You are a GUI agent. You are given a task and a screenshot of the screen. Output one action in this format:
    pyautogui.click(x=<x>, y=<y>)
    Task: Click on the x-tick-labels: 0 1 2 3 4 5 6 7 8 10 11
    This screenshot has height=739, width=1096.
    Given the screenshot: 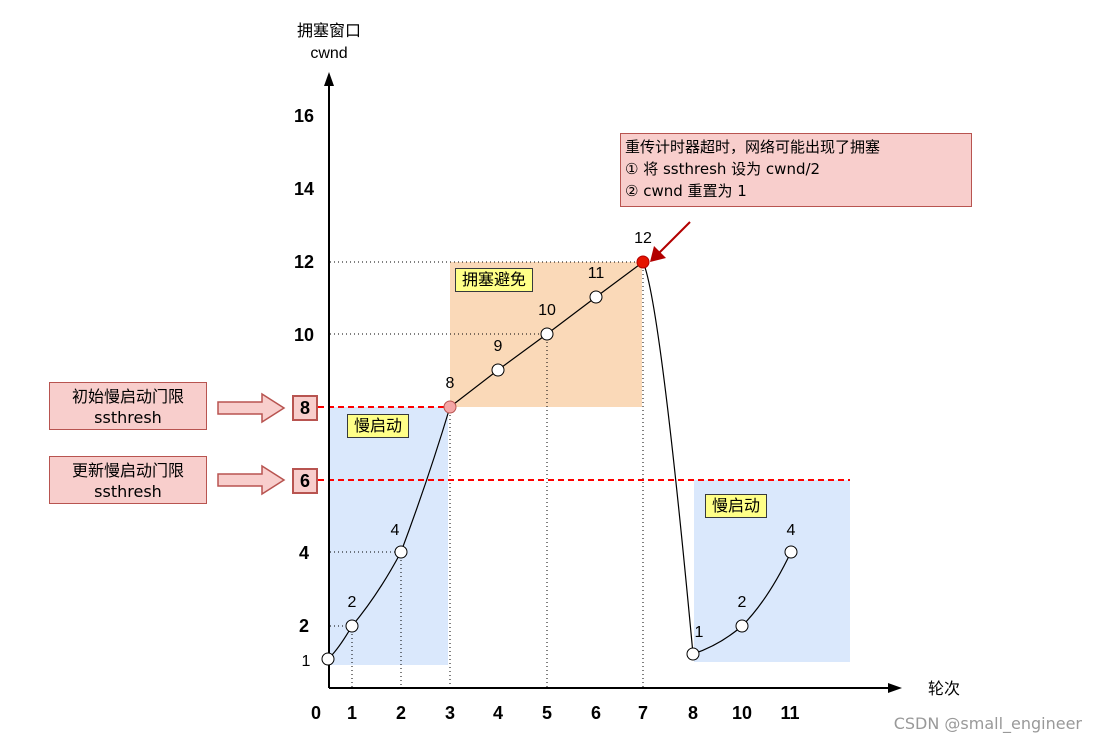 What is the action you would take?
    pyautogui.click(x=555, y=713)
    